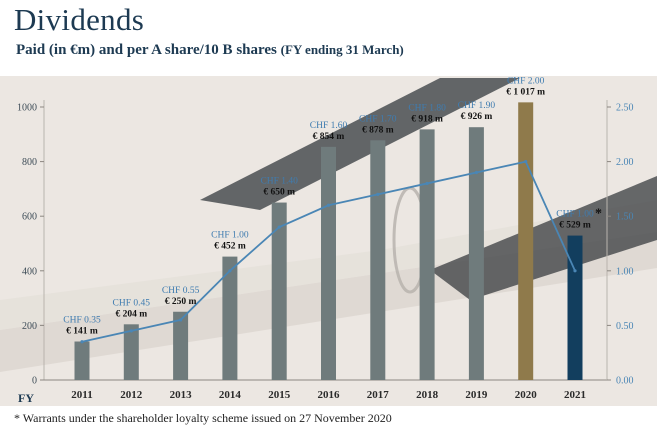  What do you see at coordinates (279, 395) in the screenshot?
I see `category-label-2015: 2015` at bounding box center [279, 395].